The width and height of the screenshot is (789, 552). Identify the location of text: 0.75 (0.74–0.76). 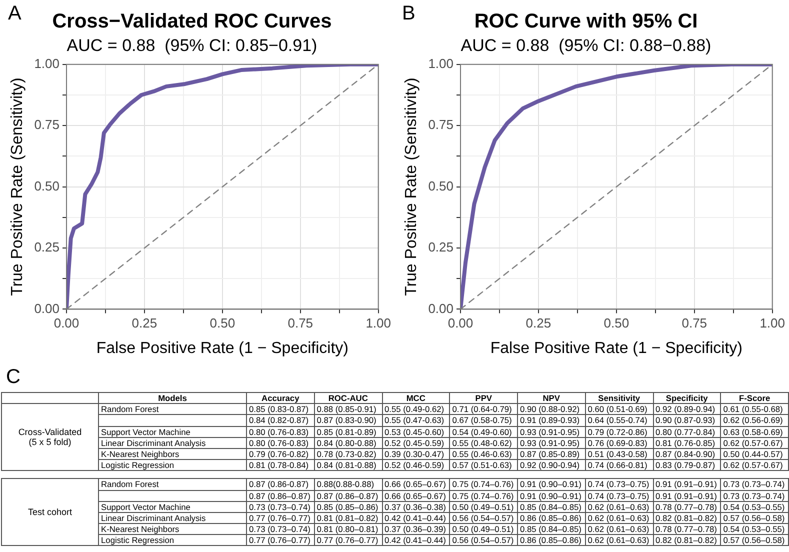
(483, 484).